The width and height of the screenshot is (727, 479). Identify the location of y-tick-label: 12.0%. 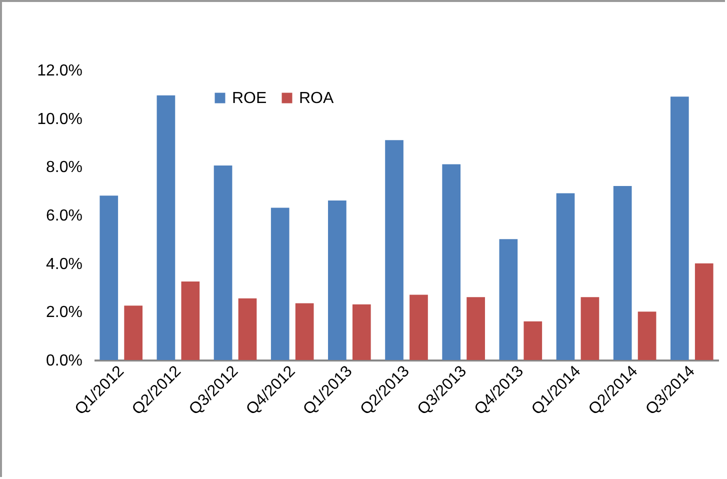
(59, 71).